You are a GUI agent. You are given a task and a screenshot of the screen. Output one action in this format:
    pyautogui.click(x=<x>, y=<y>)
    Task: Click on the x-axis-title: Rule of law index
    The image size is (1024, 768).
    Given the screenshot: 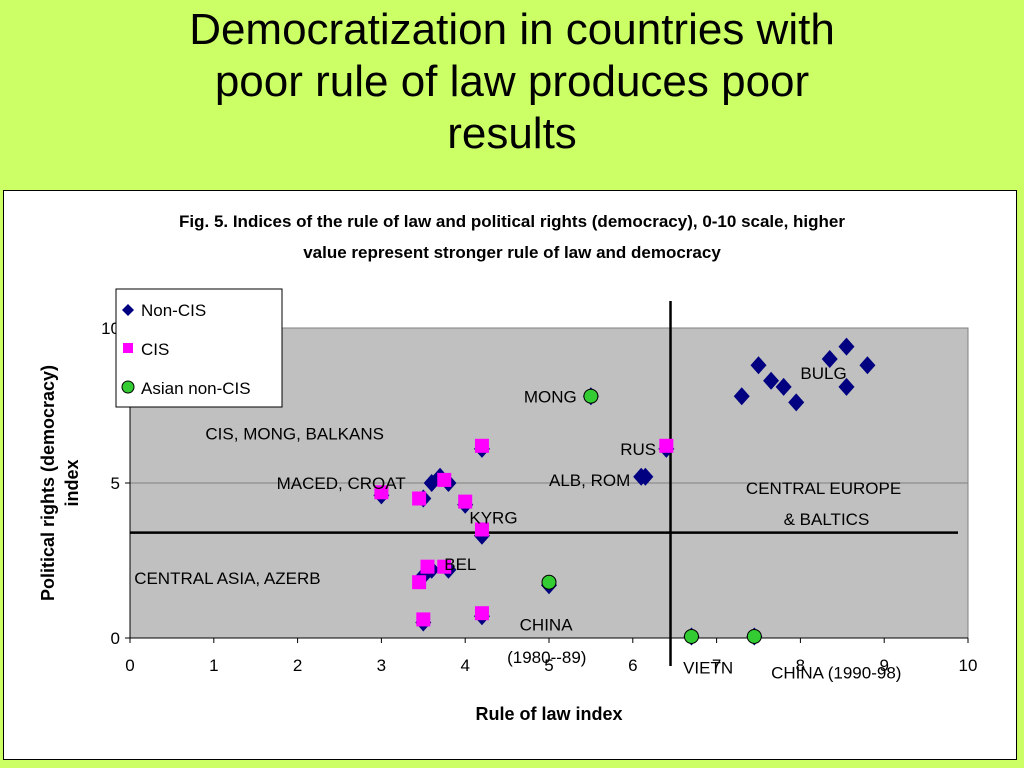 What is the action you would take?
    pyautogui.click(x=548, y=714)
    